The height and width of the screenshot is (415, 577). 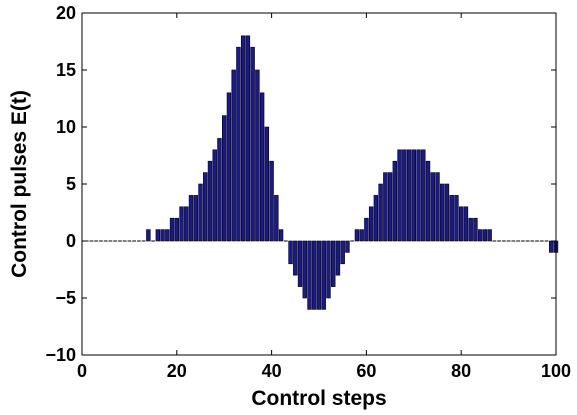 What do you see at coordinates (318, 398) in the screenshot?
I see `x-axis-title: Control steps` at bounding box center [318, 398].